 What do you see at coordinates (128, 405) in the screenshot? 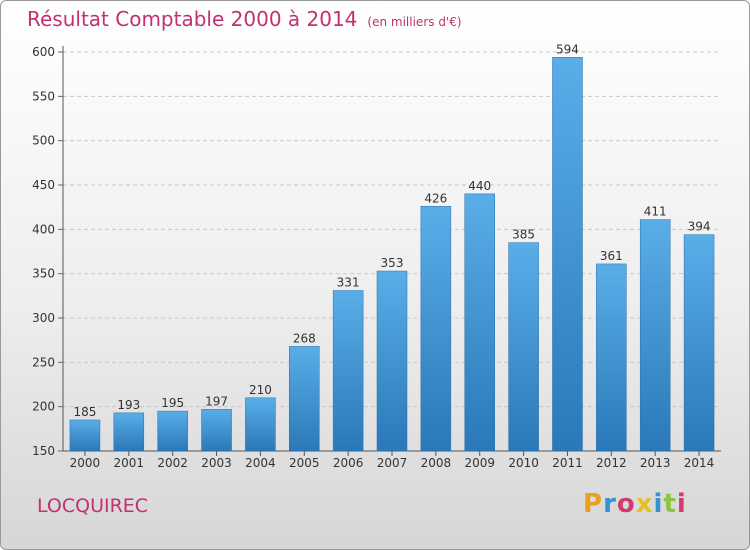
I see `data-label: 193` at bounding box center [128, 405].